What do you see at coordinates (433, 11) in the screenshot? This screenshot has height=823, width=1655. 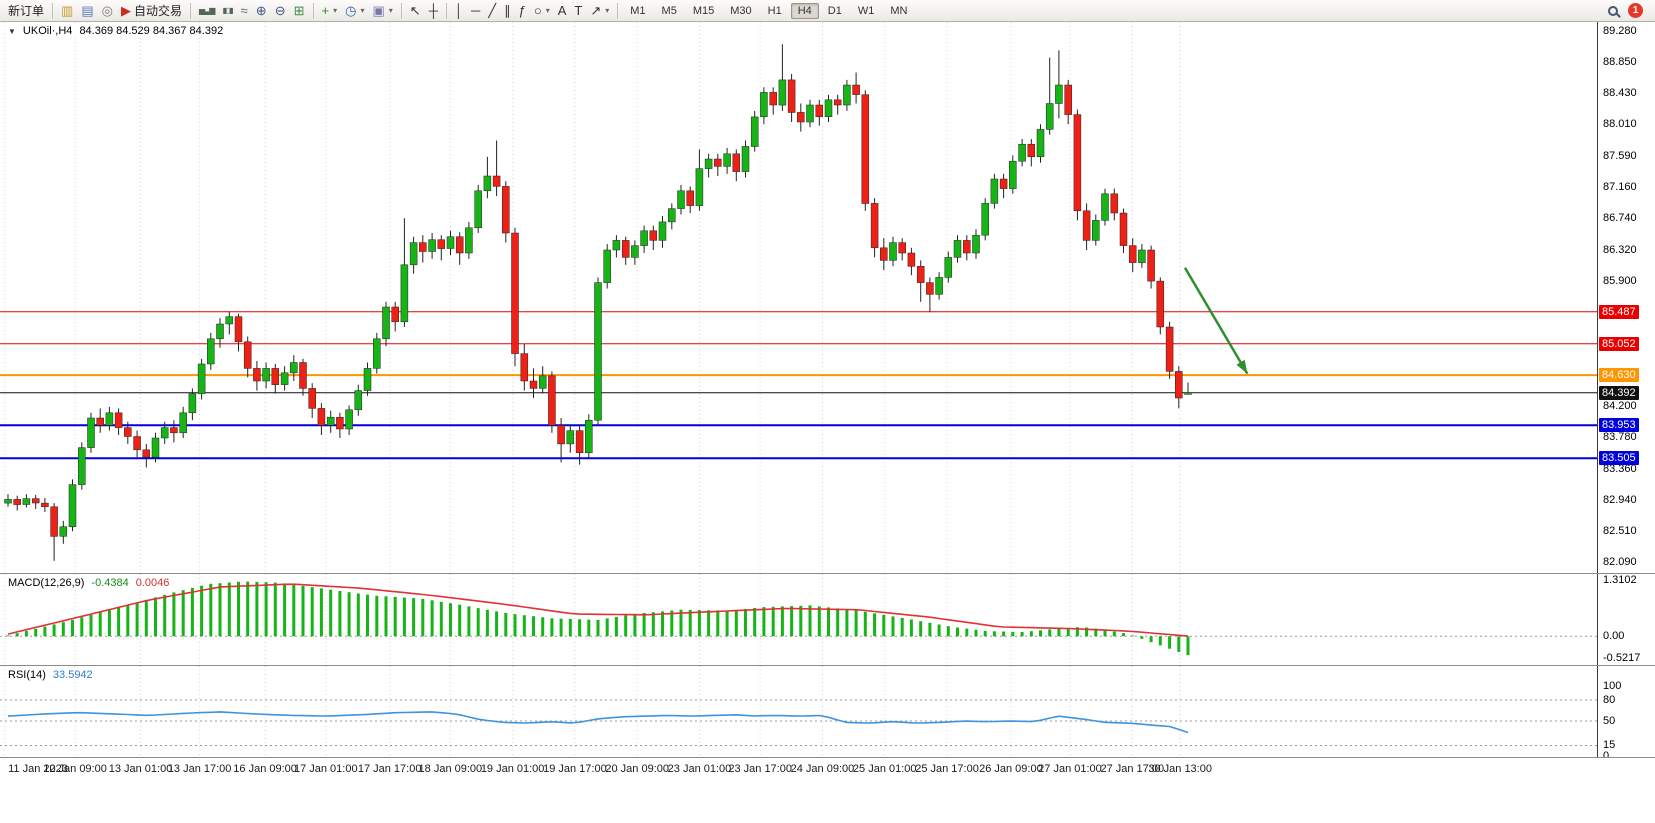 I see `crosshair-button: ┼` at bounding box center [433, 11].